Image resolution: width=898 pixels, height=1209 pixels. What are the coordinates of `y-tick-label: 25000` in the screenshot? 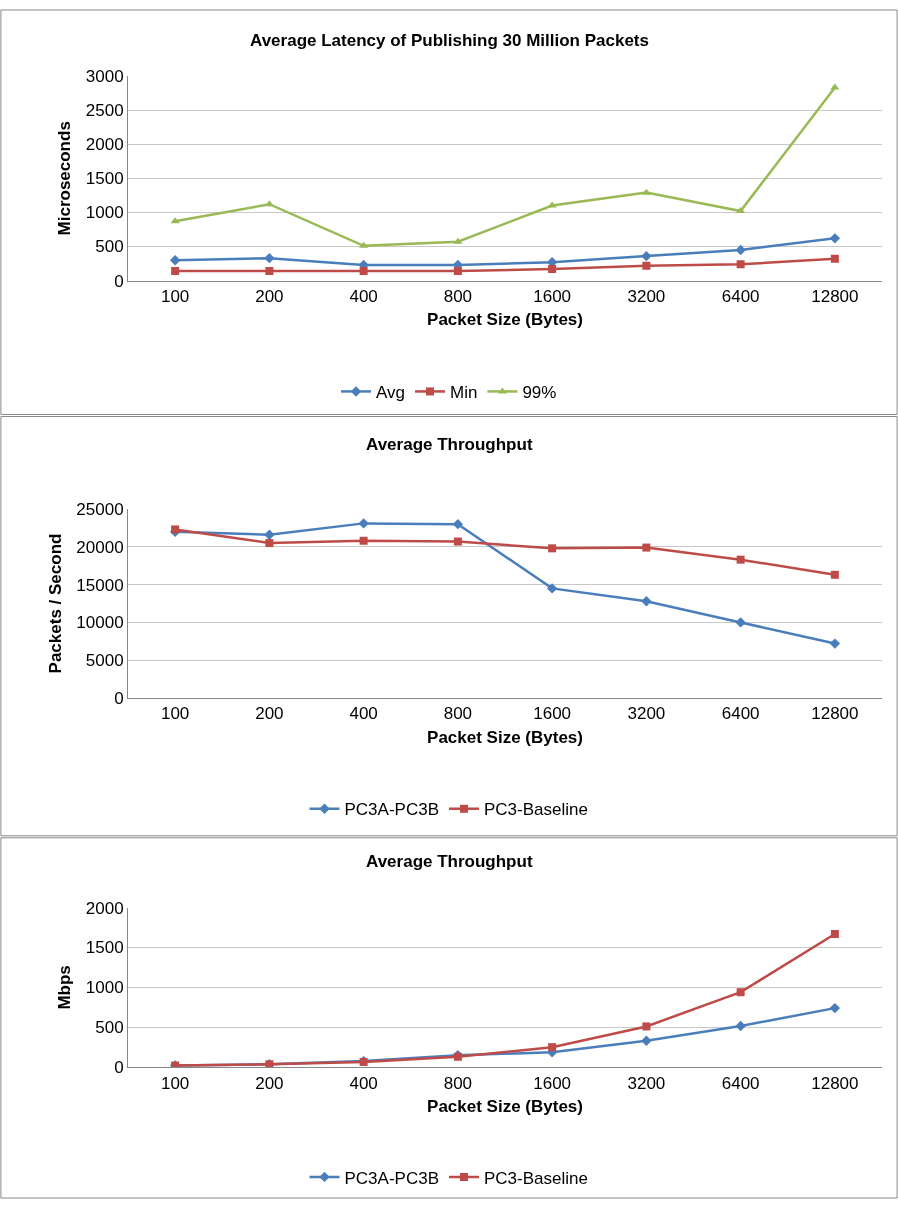 It's located at (100, 509).